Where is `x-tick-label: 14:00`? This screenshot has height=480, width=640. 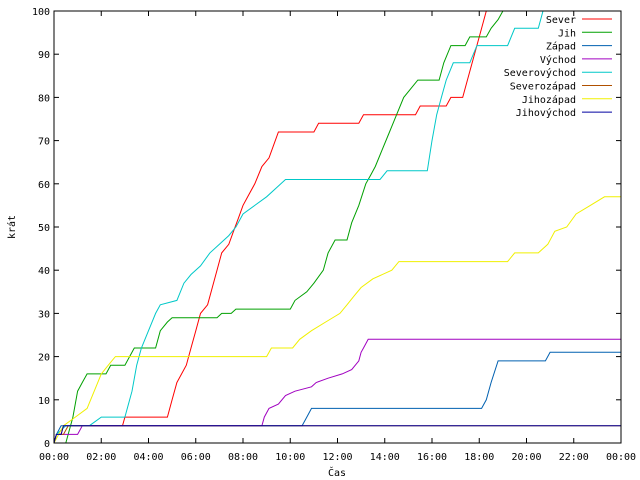 x-tick-label: 14:00 is located at coordinates (385, 457).